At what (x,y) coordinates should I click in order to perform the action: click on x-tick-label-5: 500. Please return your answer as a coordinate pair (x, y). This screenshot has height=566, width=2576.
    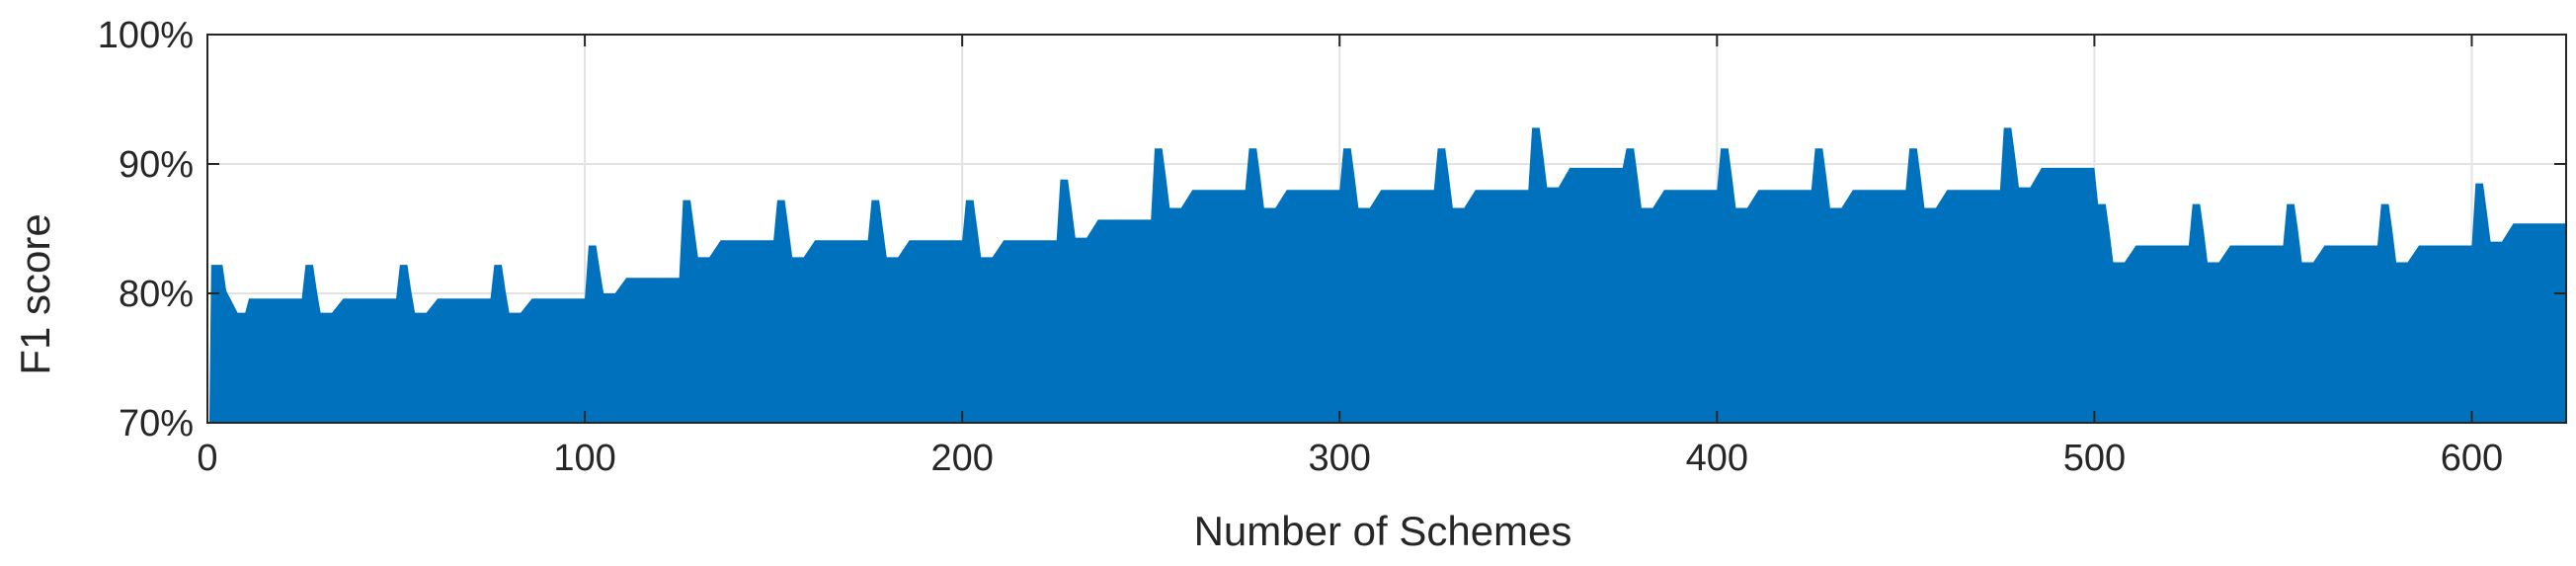
    Looking at the image, I should click on (2094, 458).